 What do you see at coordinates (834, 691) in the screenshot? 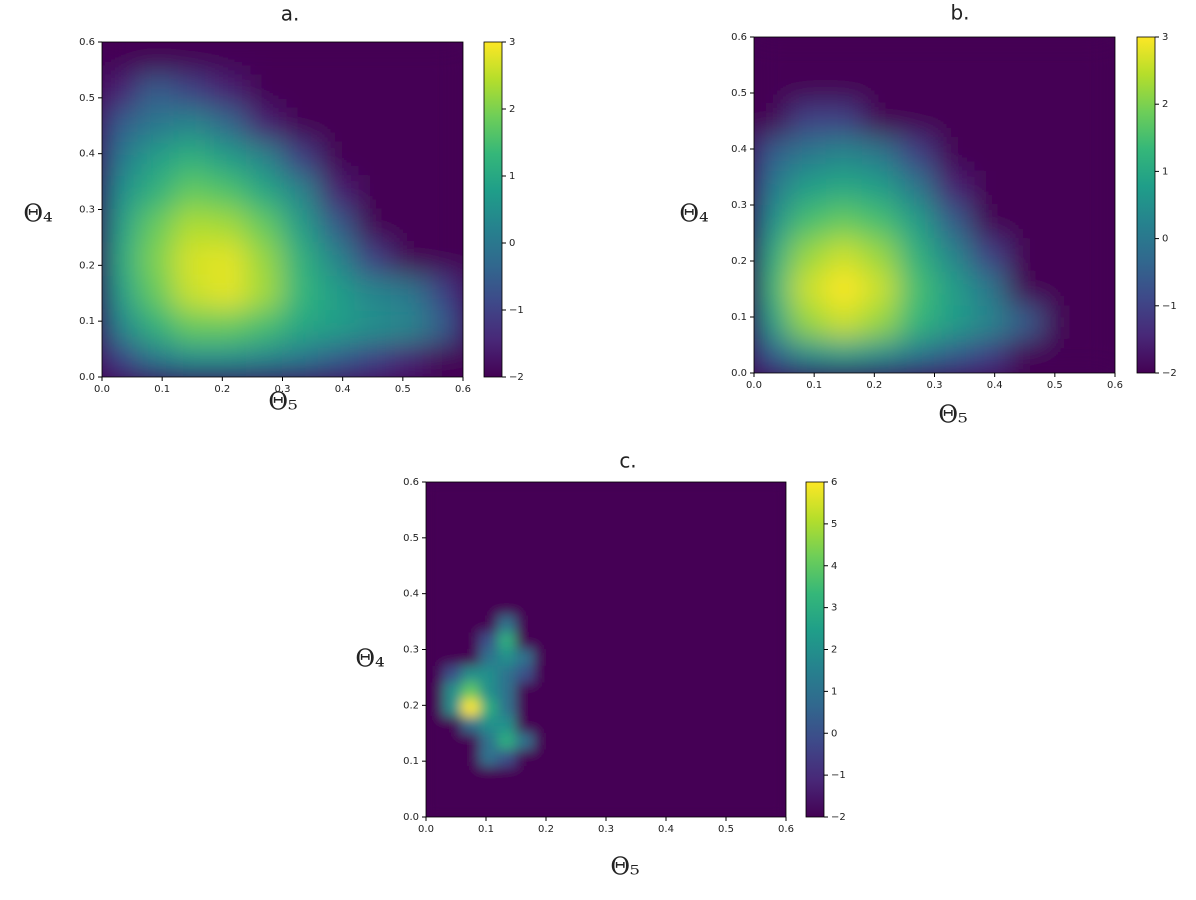
I see `colorbar-tick-label: 1` at bounding box center [834, 691].